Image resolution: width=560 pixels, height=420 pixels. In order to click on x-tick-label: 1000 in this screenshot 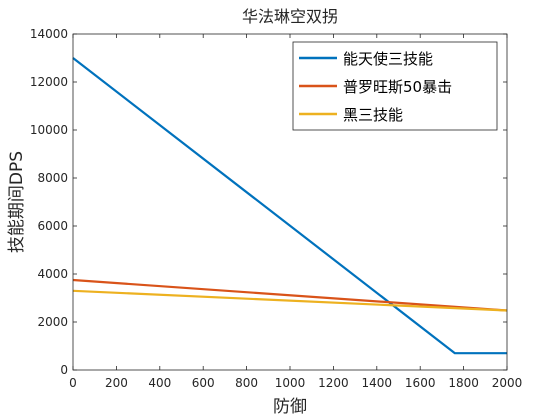, I will do `click(290, 383)`.